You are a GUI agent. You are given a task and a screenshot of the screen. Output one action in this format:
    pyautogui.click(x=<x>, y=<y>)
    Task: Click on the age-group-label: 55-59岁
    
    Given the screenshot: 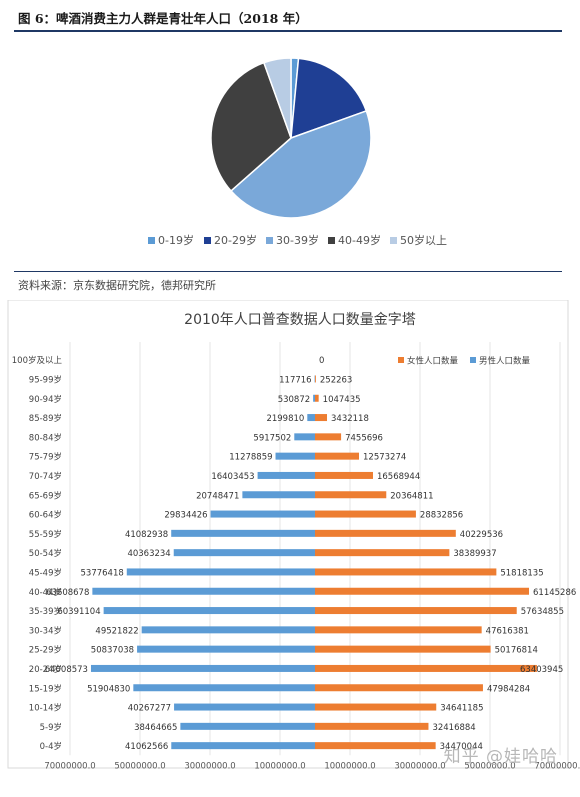 What is the action you would take?
    pyautogui.click(x=45, y=534)
    